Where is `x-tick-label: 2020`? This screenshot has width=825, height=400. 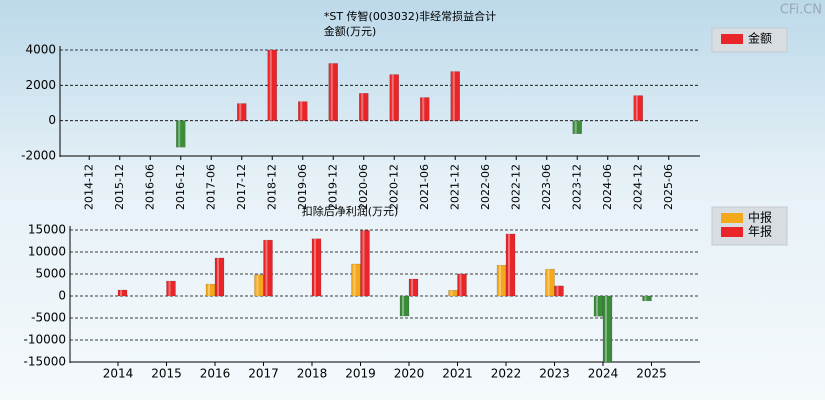
x-tick-label: 2020 is located at coordinates (409, 374).